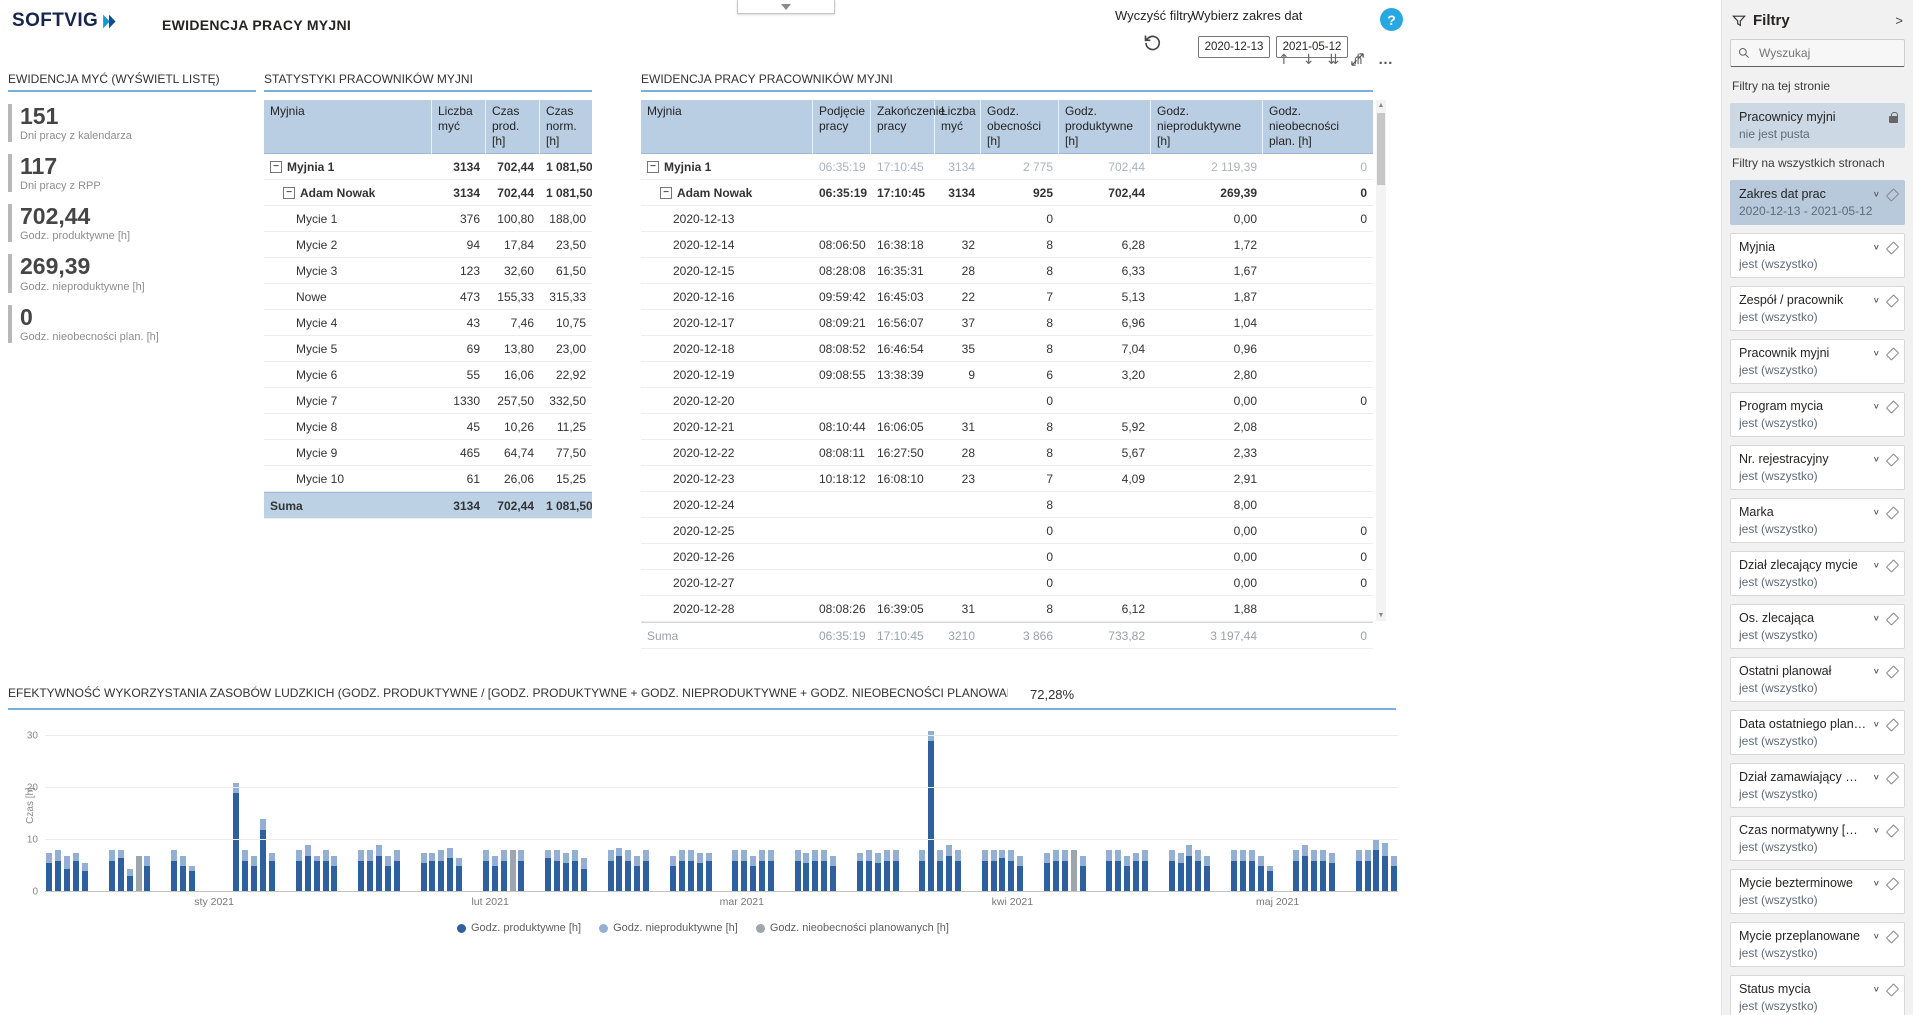 This screenshot has height=1015, width=1913. I want to click on column-header: Godz. produktywne [h], so click(1105, 130).